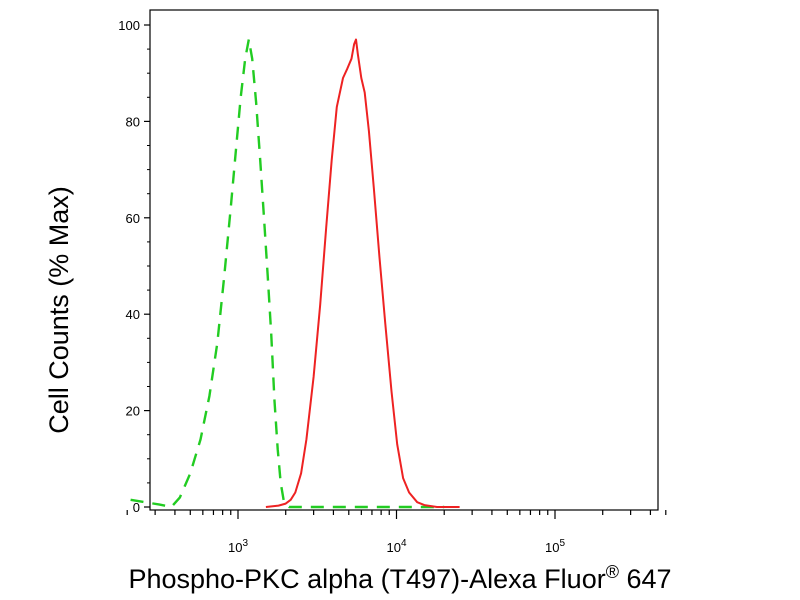 Image resolution: width=800 pixels, height=600 pixels. I want to click on x-axis: 10³ 10⁴ 10⁵, so click(396, 532).